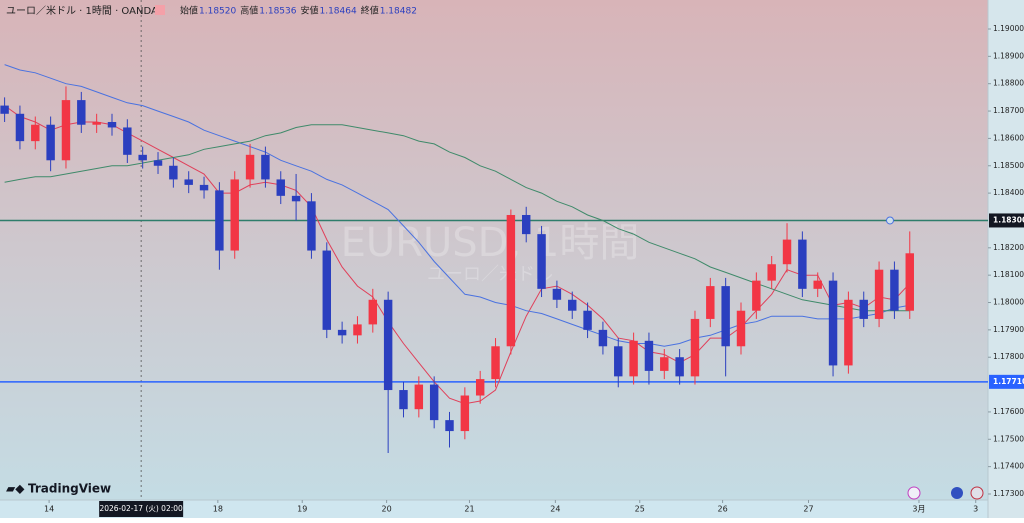 Image resolution: width=1024 pixels, height=523 pixels. Describe the element at coordinates (1006, 259) in the screenshot. I see `price-axis` at that location.